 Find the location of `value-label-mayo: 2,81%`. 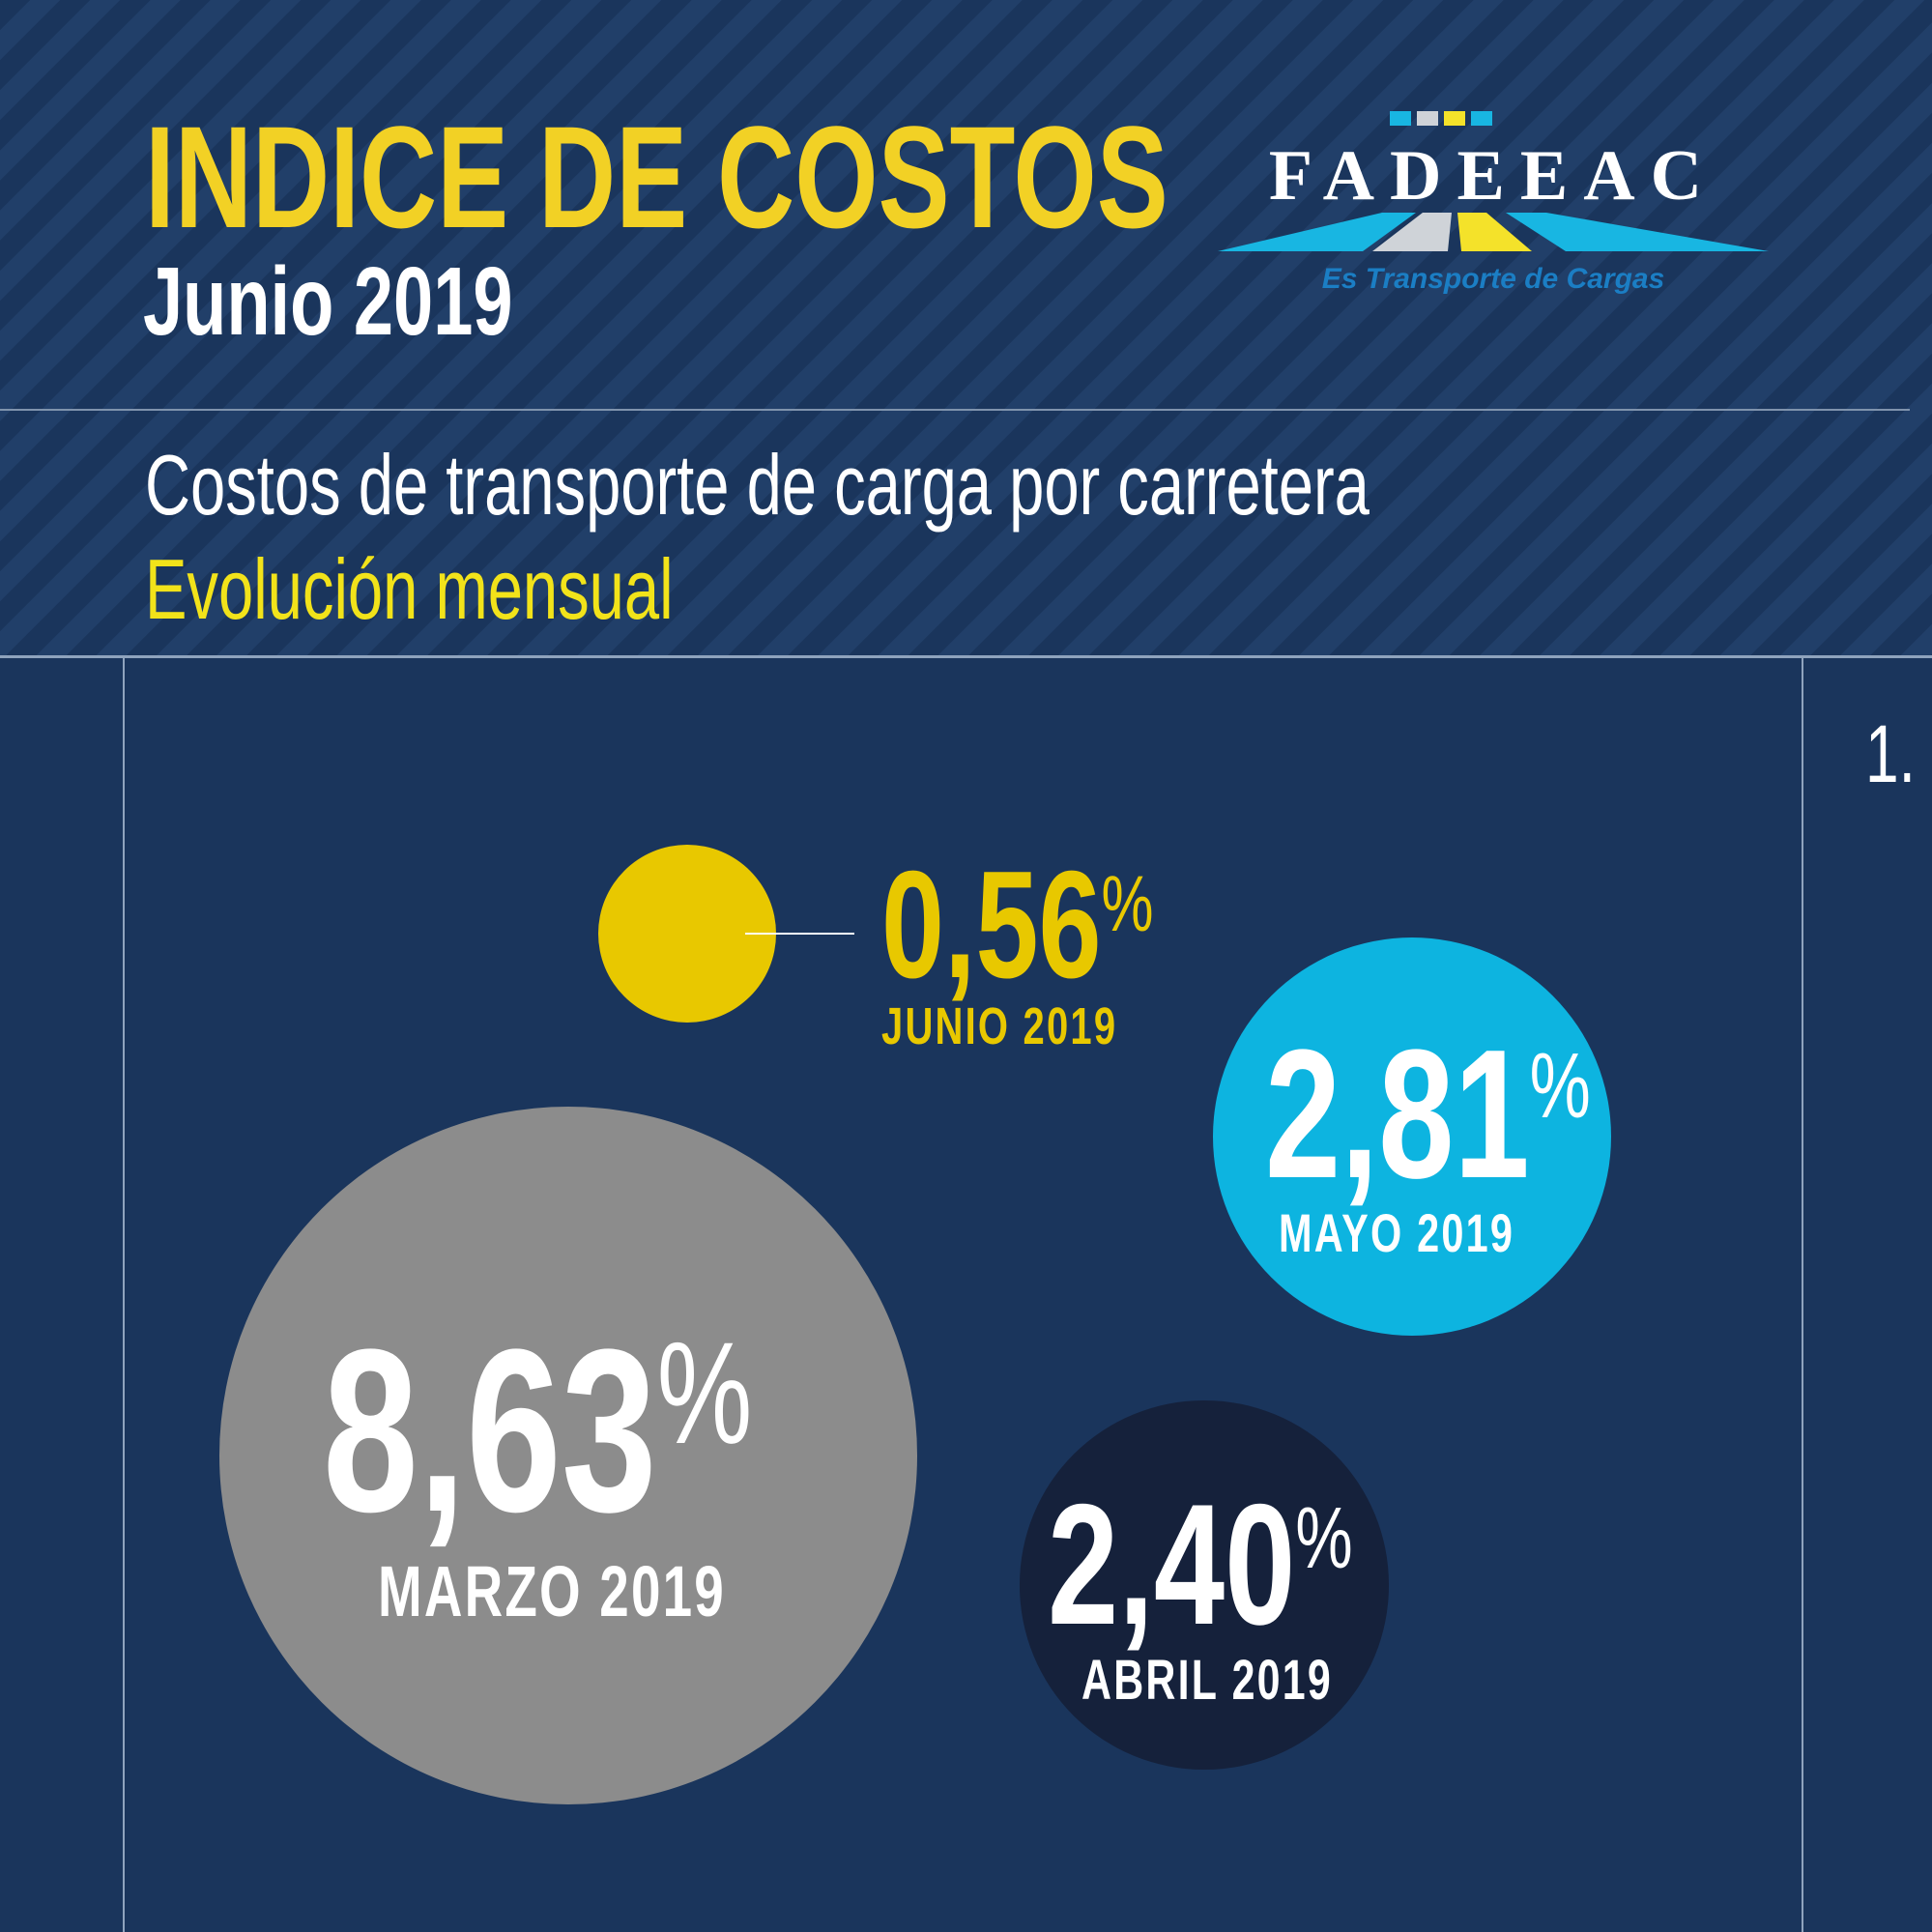

value-label-mayo: 2,81% is located at coordinates (1428, 1115).